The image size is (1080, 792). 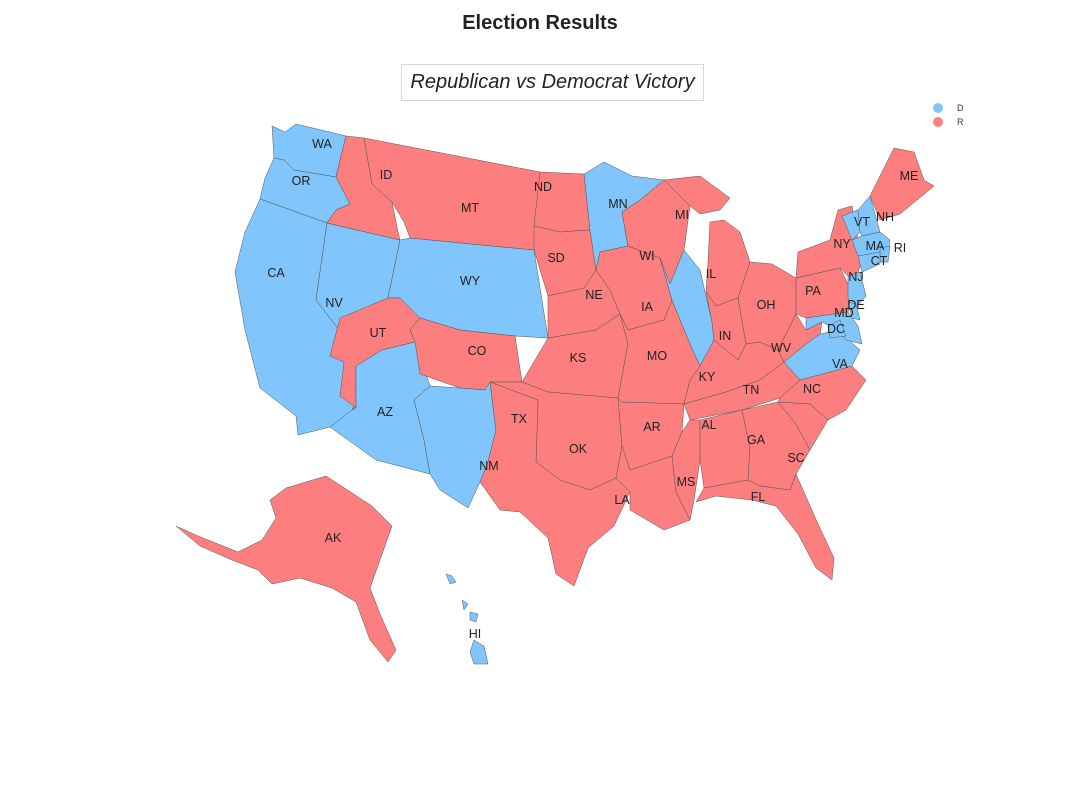 What do you see at coordinates (938, 108) in the screenshot?
I see `legend-swatch-d` at bounding box center [938, 108].